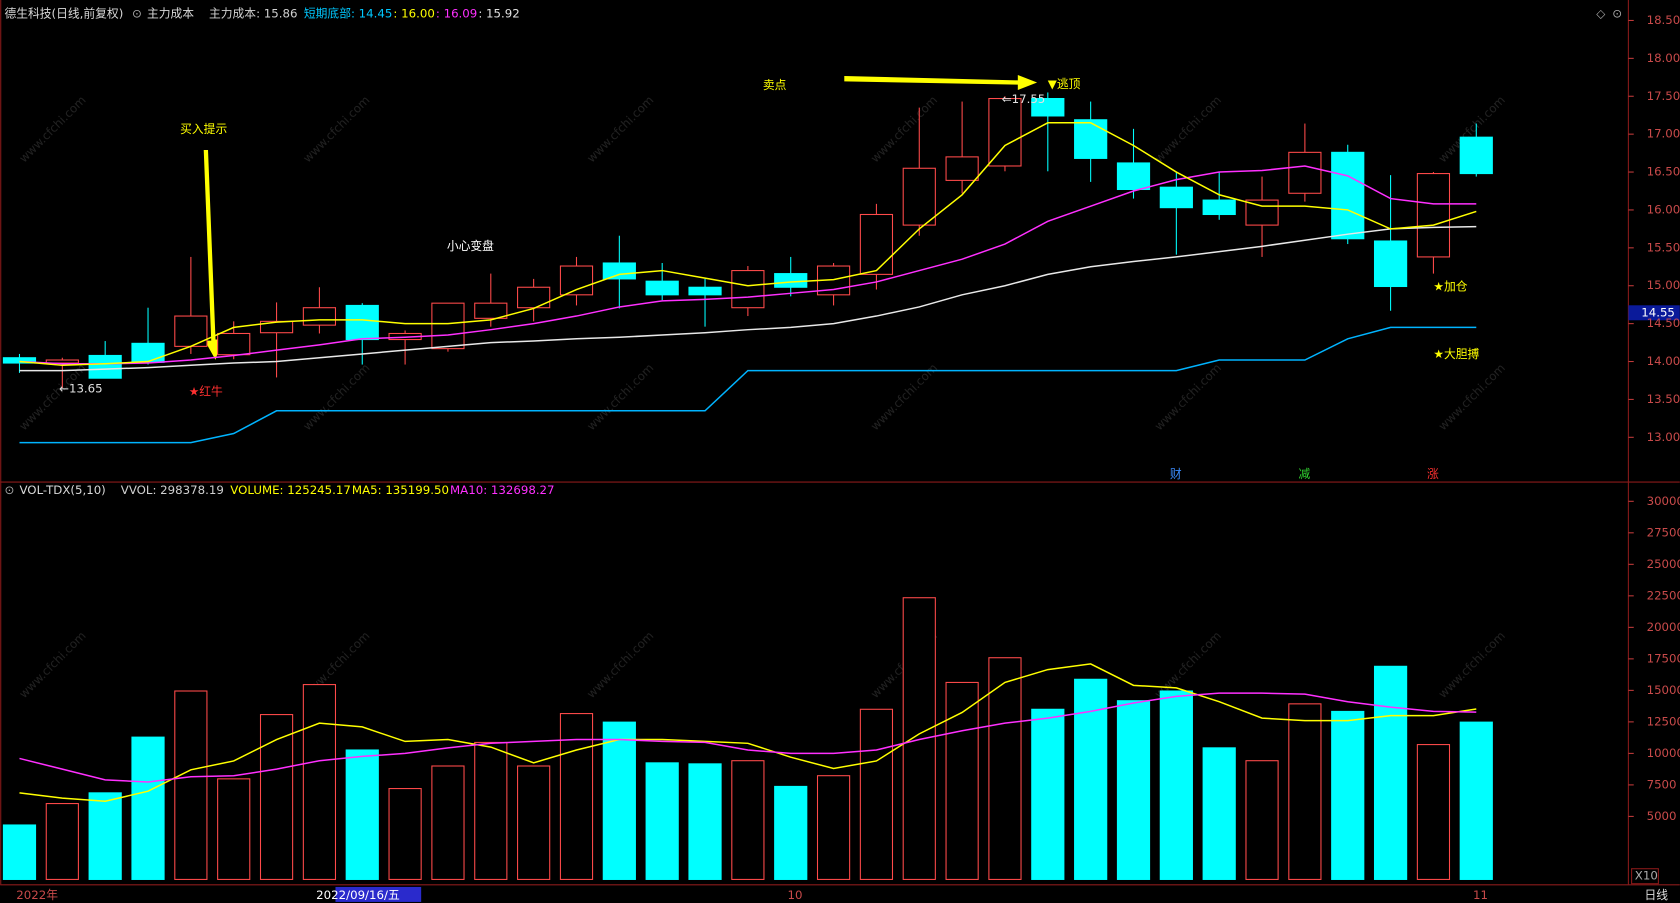  I want to click on period-label: 日线, so click(1656, 895).